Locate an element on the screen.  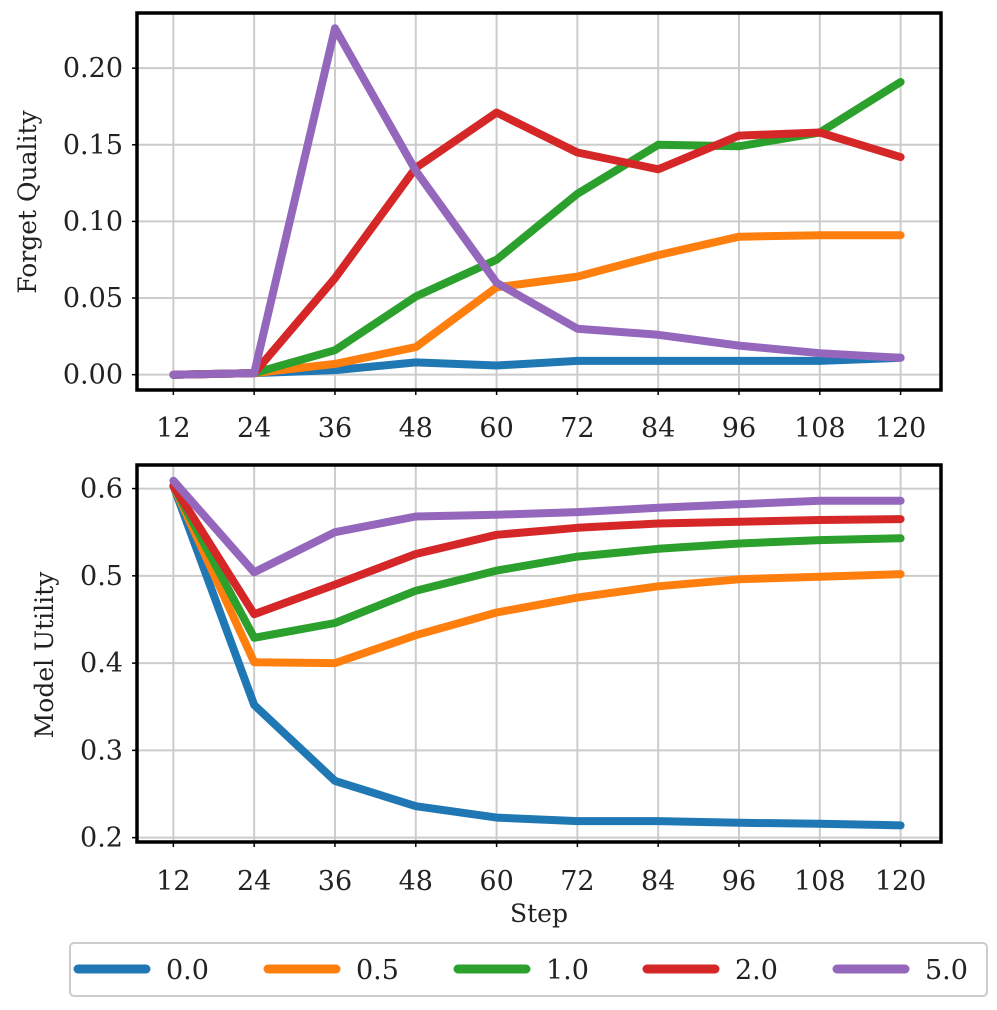
forget-quality-ytick-label: 0.20 is located at coordinates (93, 68).